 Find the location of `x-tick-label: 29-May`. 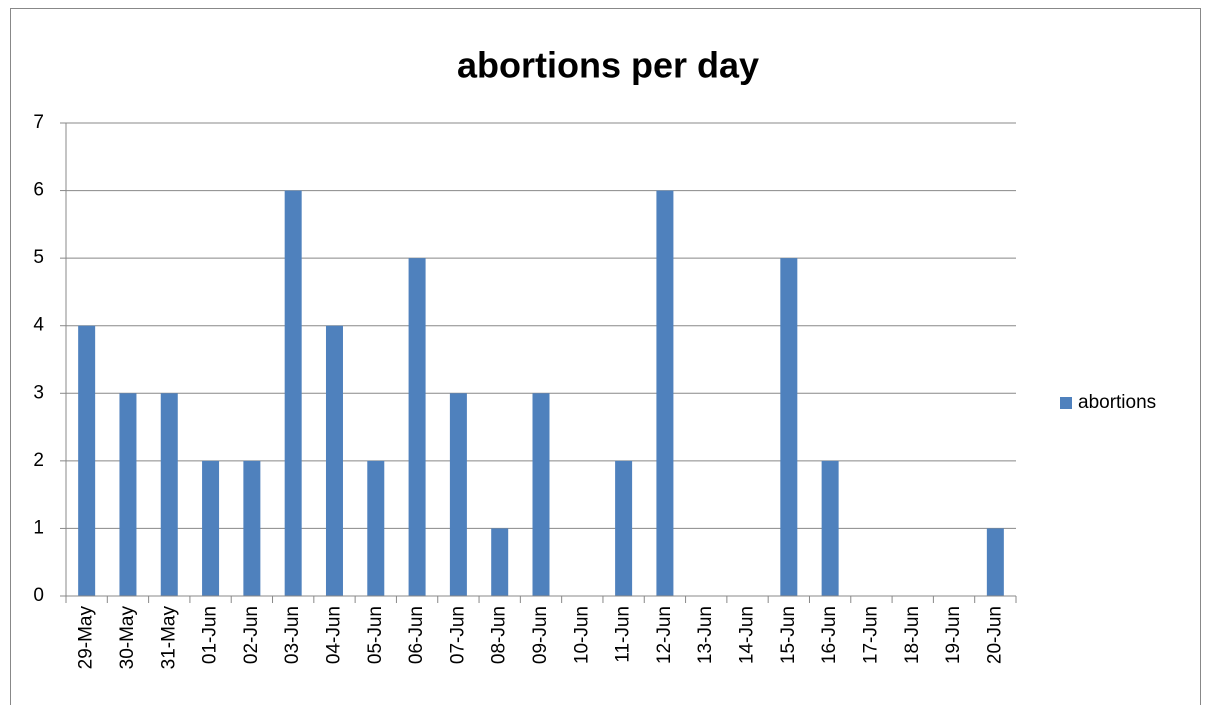

x-tick-label: 29-May is located at coordinates (86, 638).